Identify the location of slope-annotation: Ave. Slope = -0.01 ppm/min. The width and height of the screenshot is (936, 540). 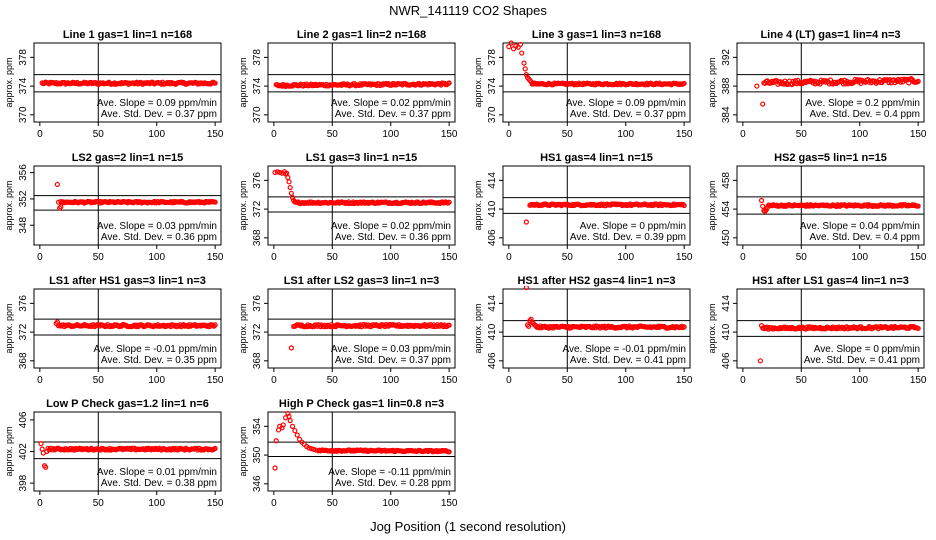
(156, 349).